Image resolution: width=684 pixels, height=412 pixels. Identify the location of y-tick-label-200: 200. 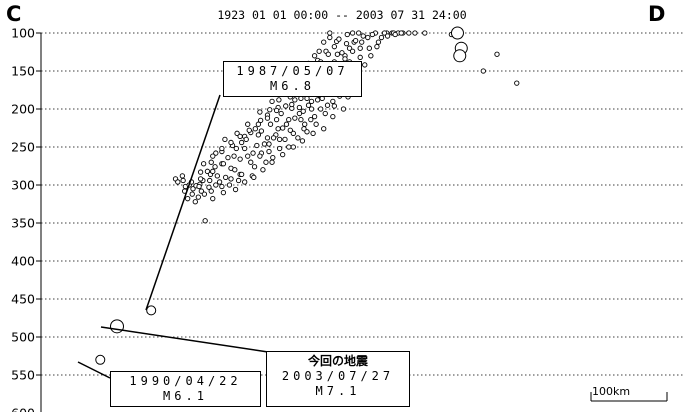
(23, 109).